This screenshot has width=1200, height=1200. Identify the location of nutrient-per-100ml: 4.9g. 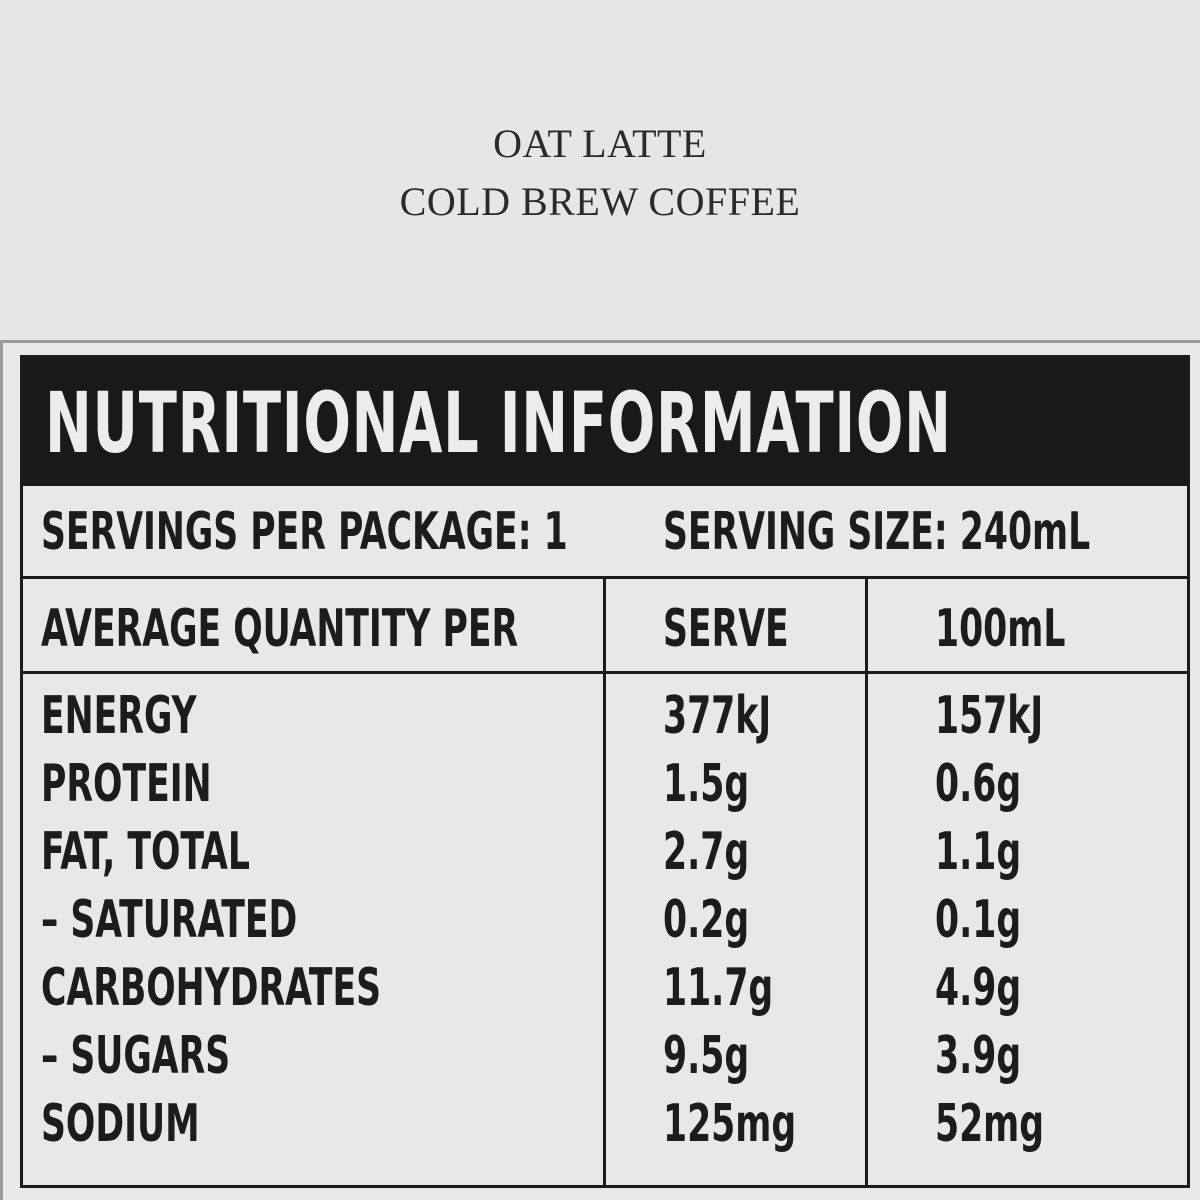
(978, 988).